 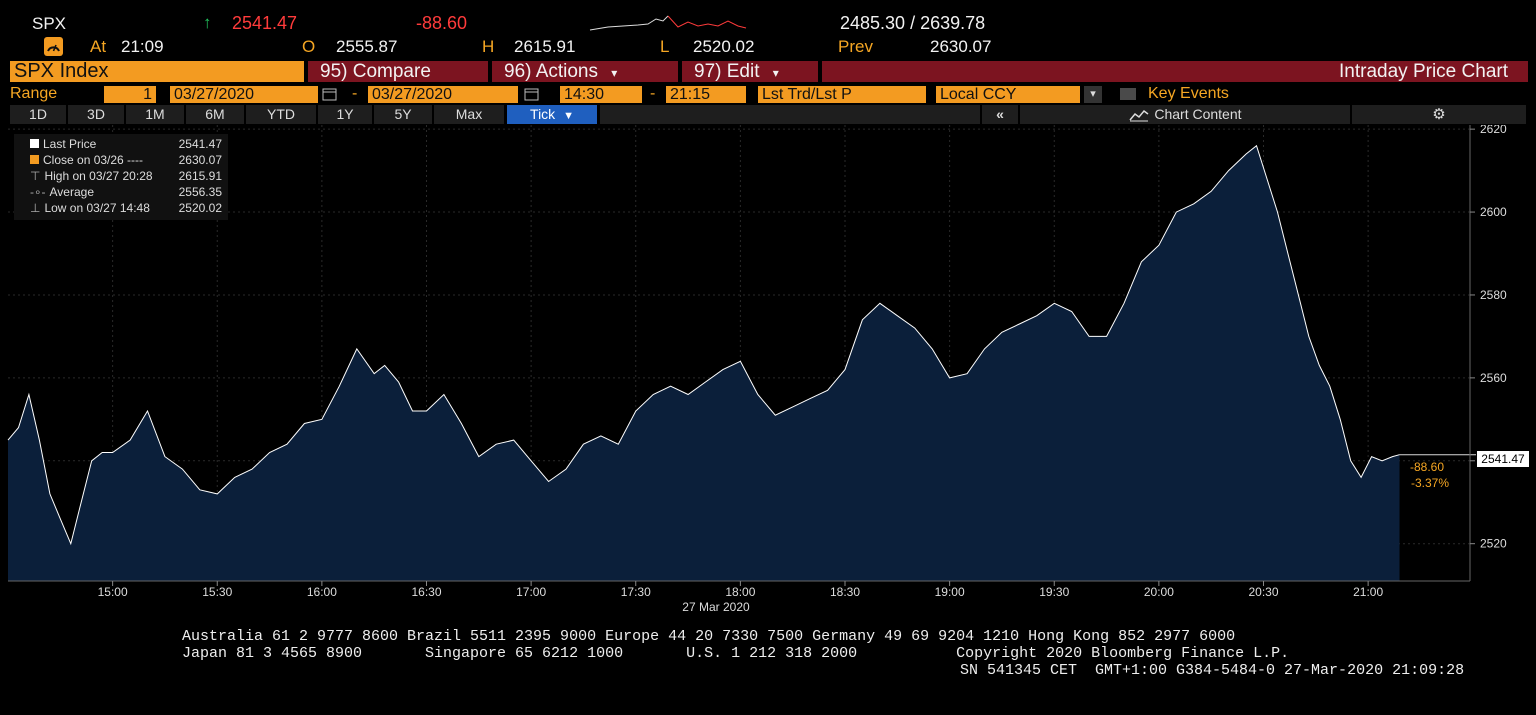 What do you see at coordinates (1188, 93) in the screenshot?
I see `key-events-label: Key Events` at bounding box center [1188, 93].